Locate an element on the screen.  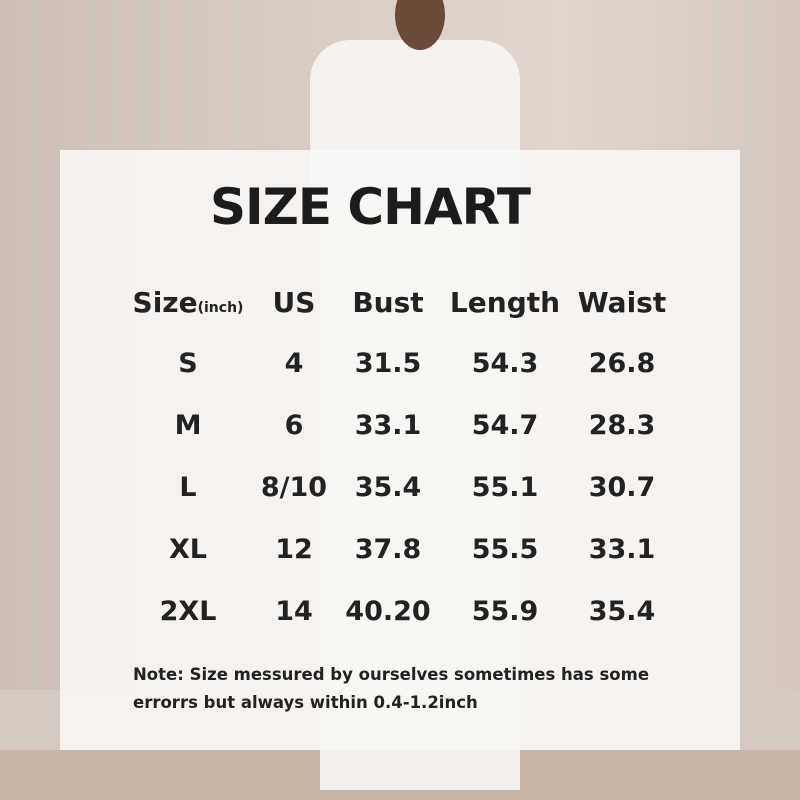
cell-bust: 35.4 is located at coordinates (388, 487).